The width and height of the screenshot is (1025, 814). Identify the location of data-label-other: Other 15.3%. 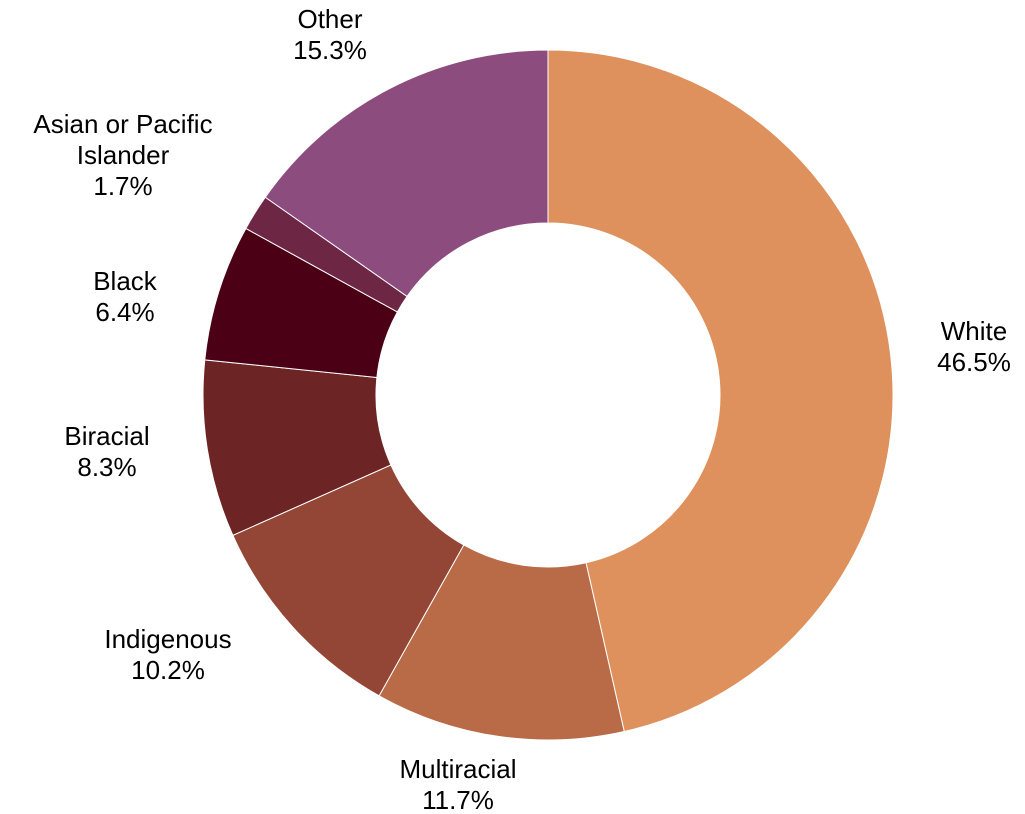
(330, 34).